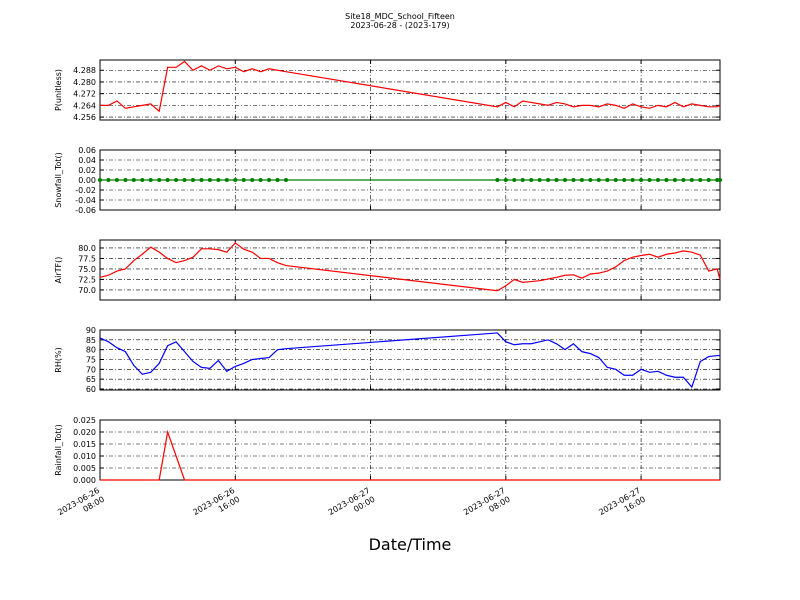 The width and height of the screenshot is (800, 600). I want to click on y-tick-label: 0.04, so click(87, 160).